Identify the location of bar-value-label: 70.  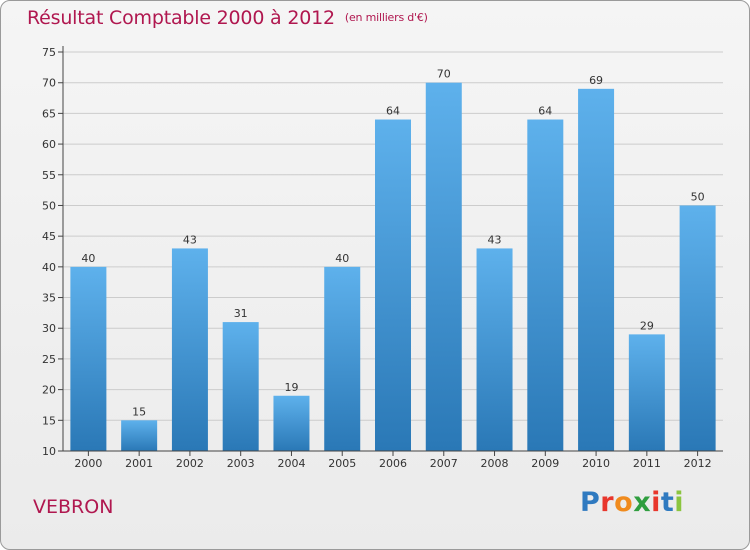
(444, 74).